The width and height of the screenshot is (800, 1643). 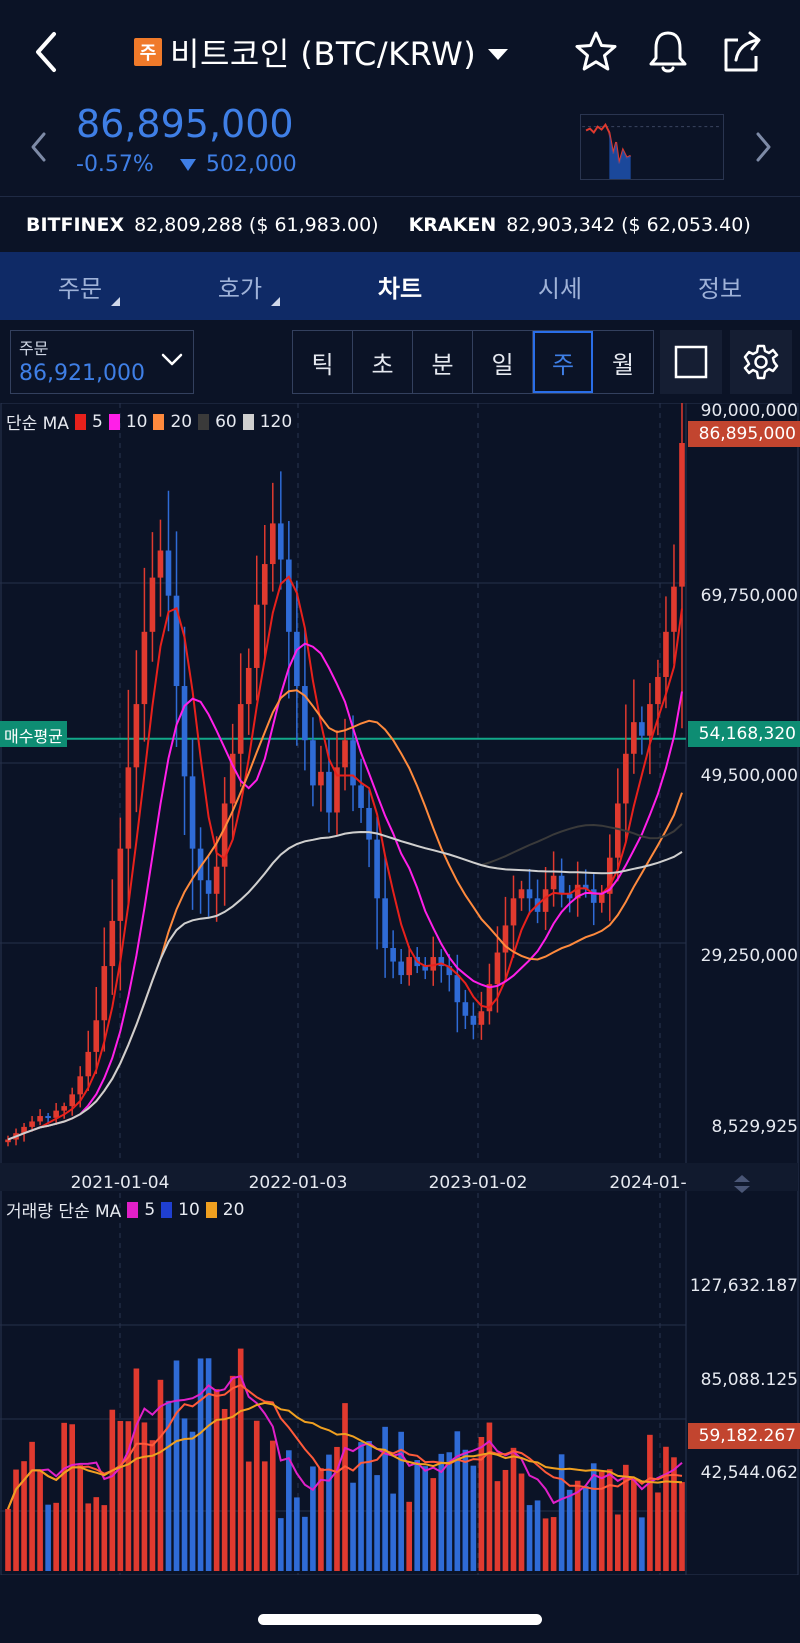 What do you see at coordinates (623, 364) in the screenshot?
I see `period-month: 월` at bounding box center [623, 364].